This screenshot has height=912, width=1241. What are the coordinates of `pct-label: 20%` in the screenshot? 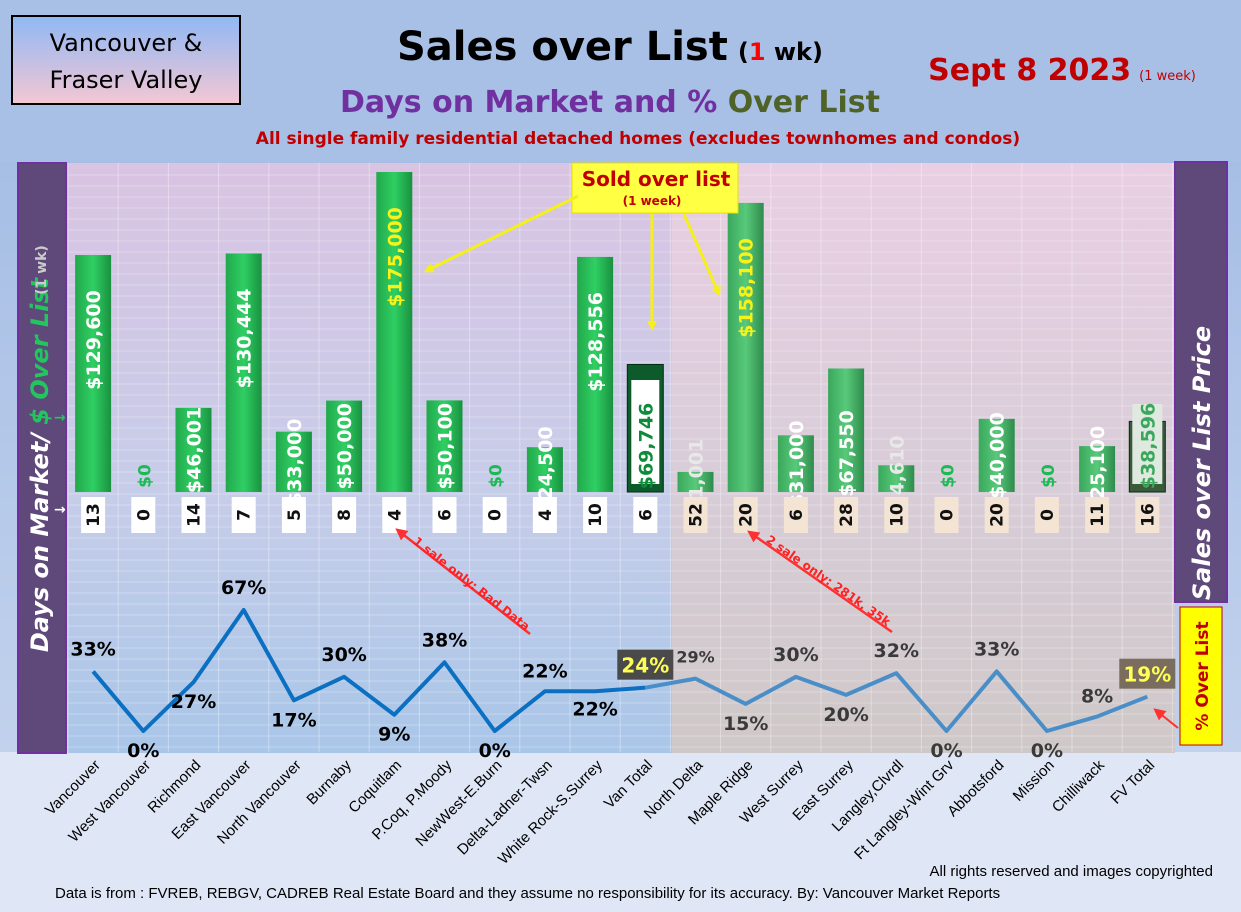 It's located at (845, 715).